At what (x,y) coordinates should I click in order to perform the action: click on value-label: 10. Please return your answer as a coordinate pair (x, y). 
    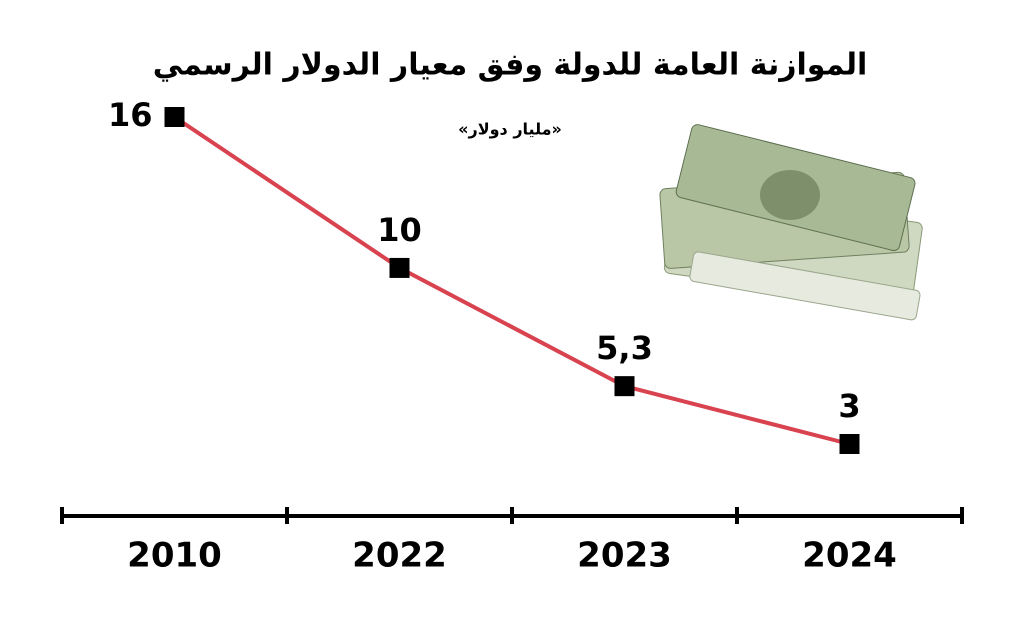
    Looking at the image, I should click on (399, 230).